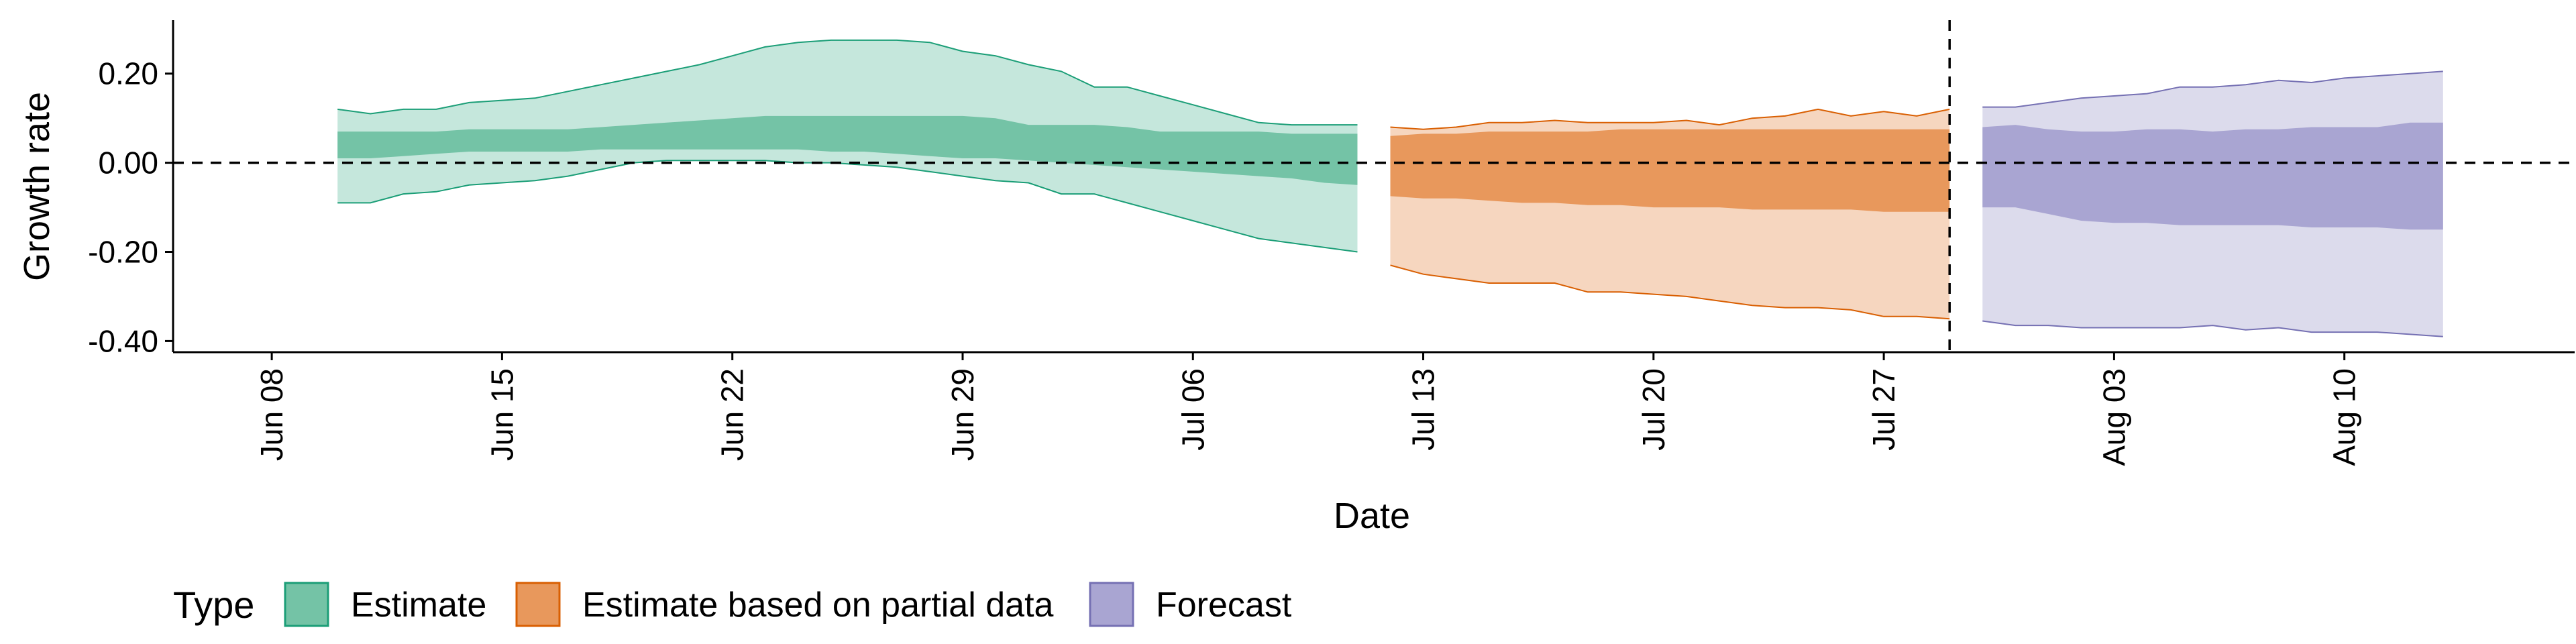 The width and height of the screenshot is (2576, 644). I want to click on x-tick-label: Jul 06, so click(1192, 409).